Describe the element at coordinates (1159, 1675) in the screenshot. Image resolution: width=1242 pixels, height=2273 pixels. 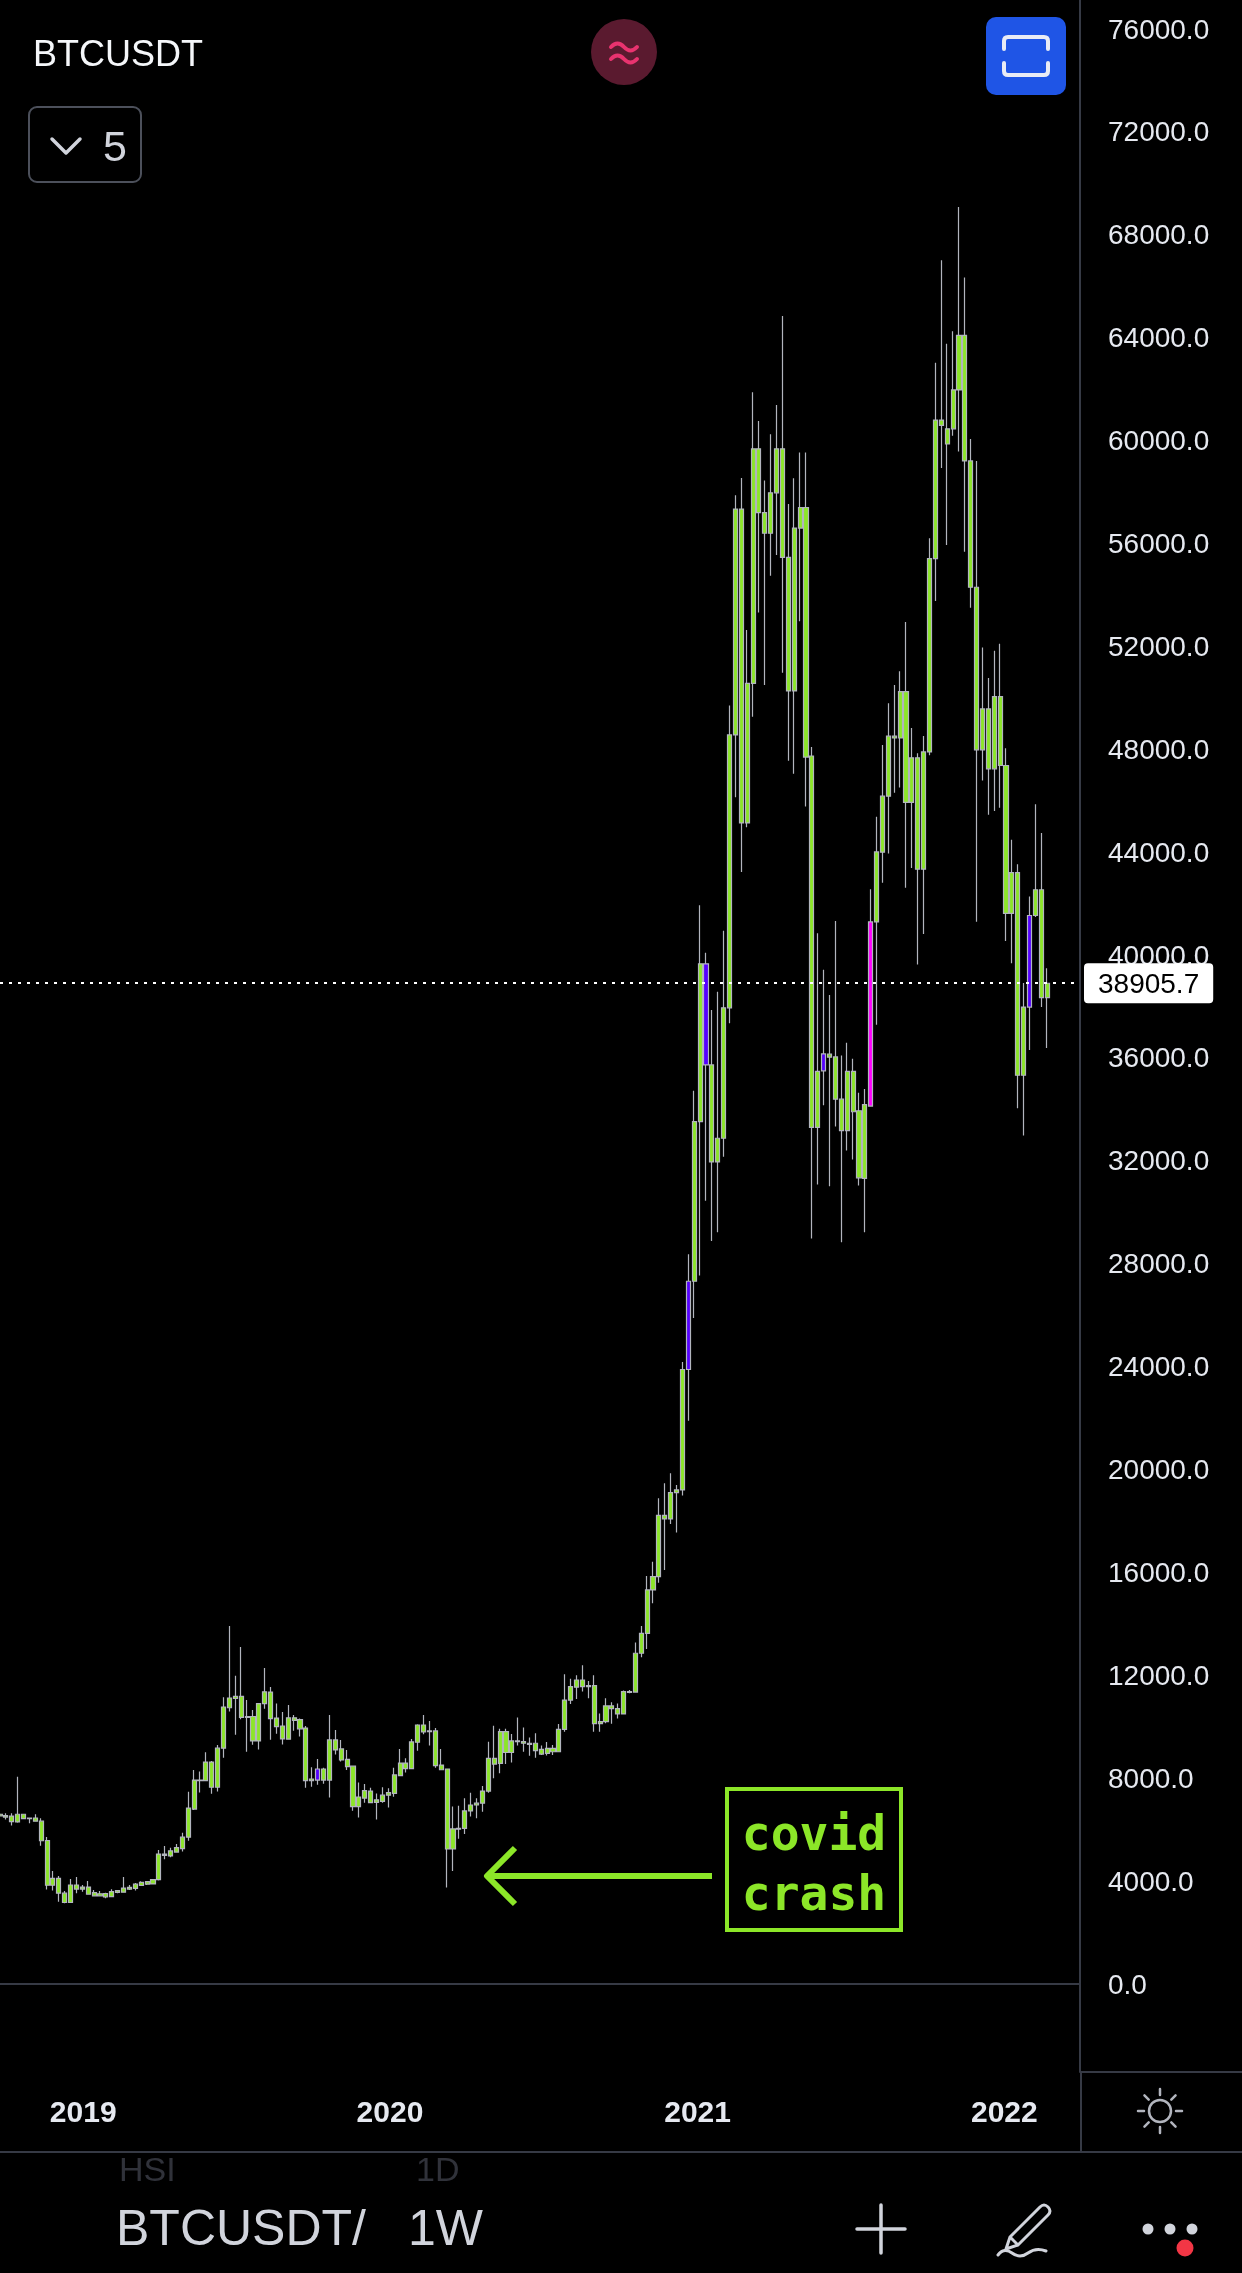
I see `y-tick-label: 12000.0` at that location.